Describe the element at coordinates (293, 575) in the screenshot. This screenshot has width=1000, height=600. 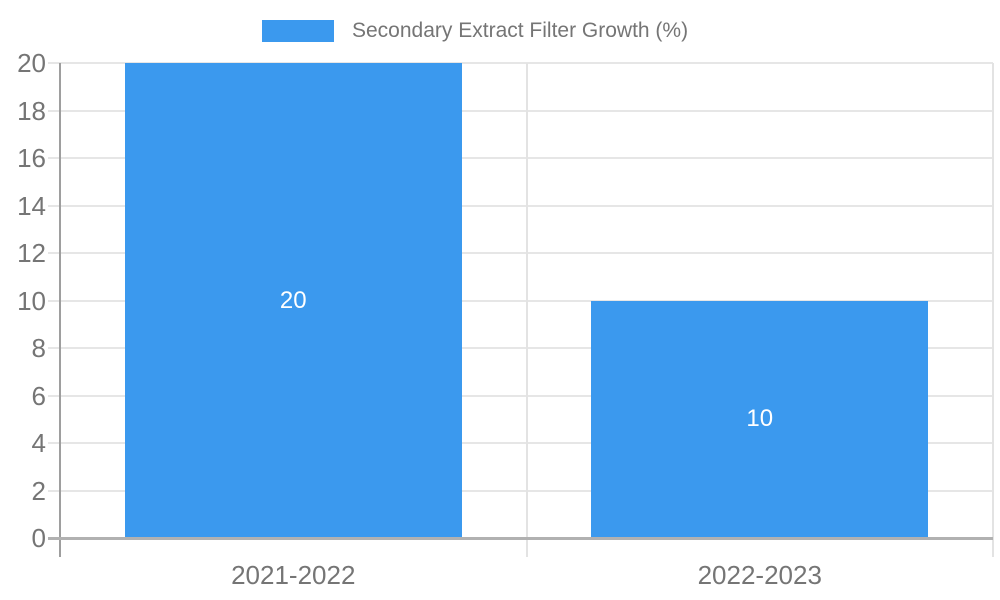
I see `x-tick-label: 2021-2022` at that location.